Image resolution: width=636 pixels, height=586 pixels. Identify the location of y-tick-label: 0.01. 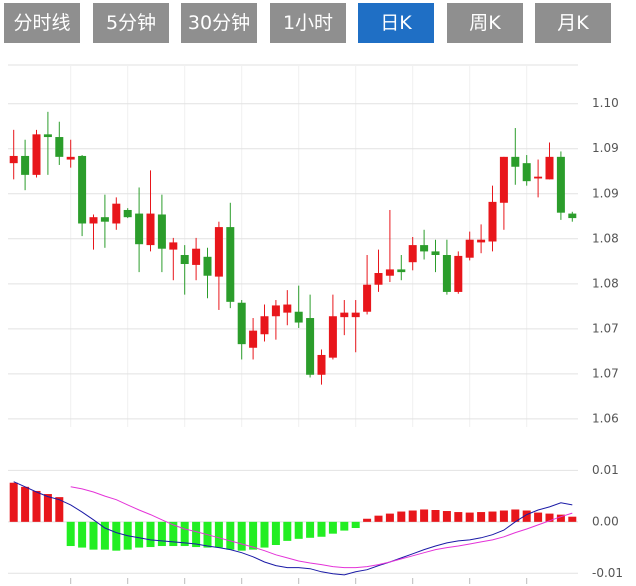
(605, 470).